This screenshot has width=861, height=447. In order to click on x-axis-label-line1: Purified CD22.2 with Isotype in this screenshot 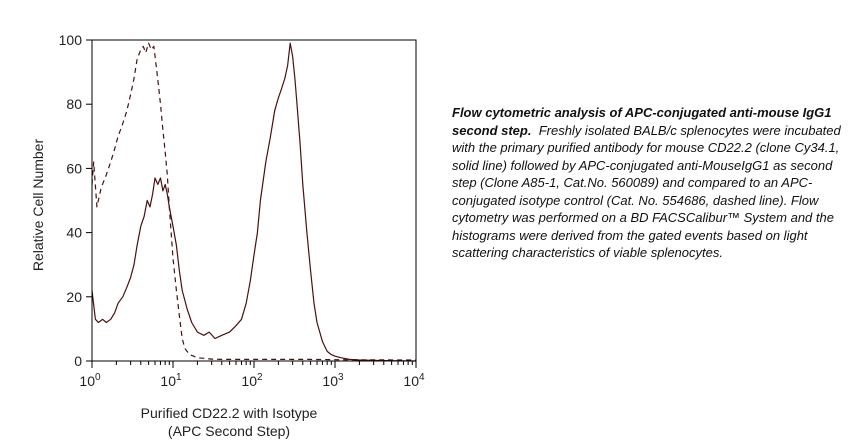, I will do `click(229, 413)`.